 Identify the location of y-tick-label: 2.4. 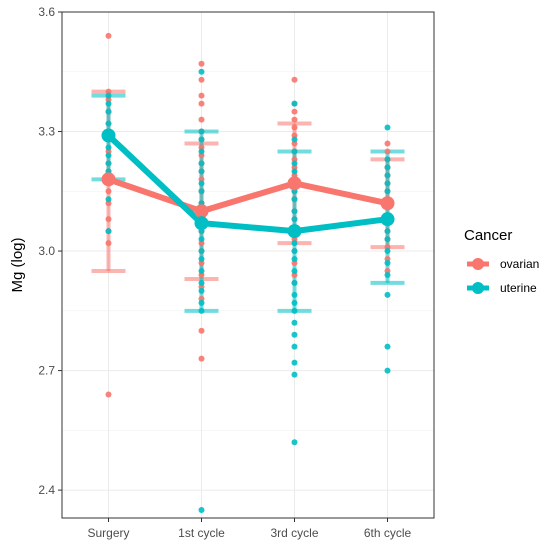
(46, 490).